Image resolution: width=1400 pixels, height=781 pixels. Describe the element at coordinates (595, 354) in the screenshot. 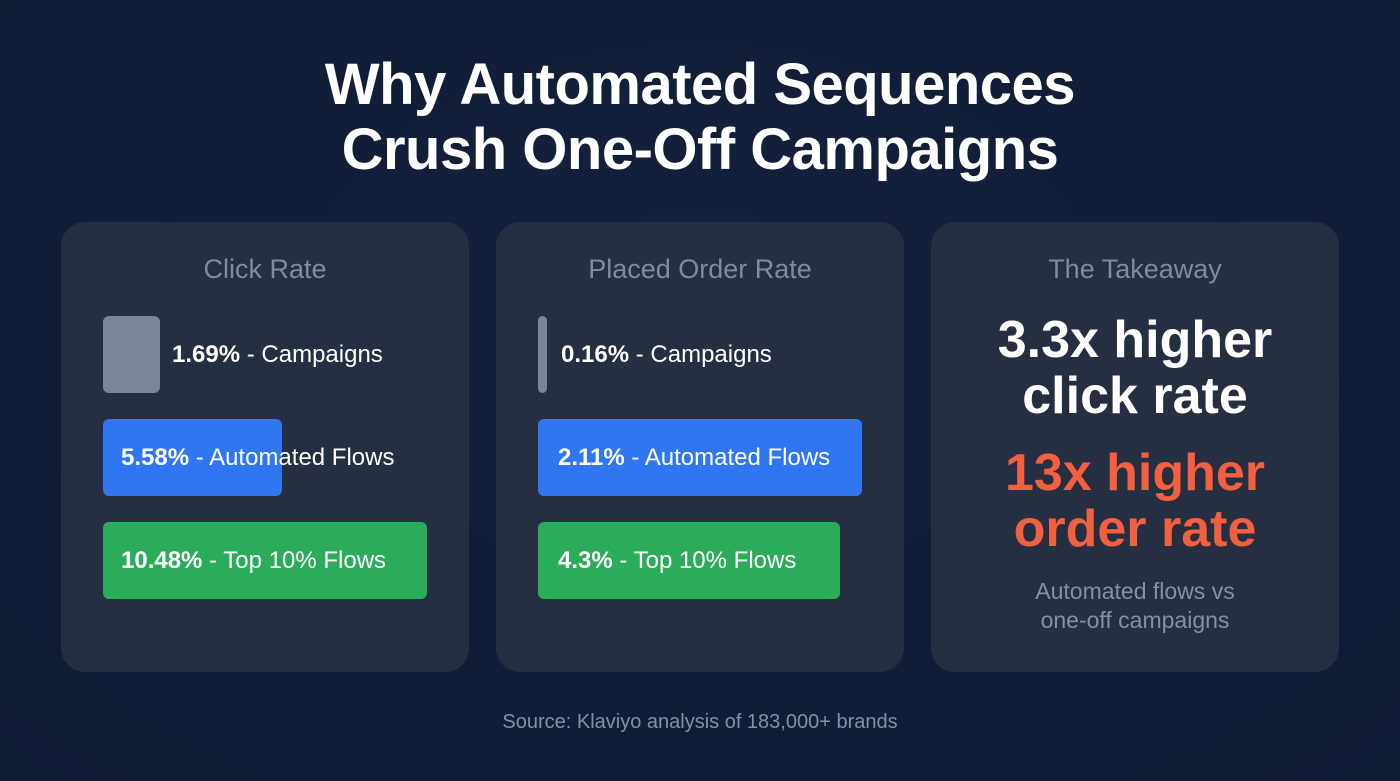

I see `row-value: 0.16%` at that location.